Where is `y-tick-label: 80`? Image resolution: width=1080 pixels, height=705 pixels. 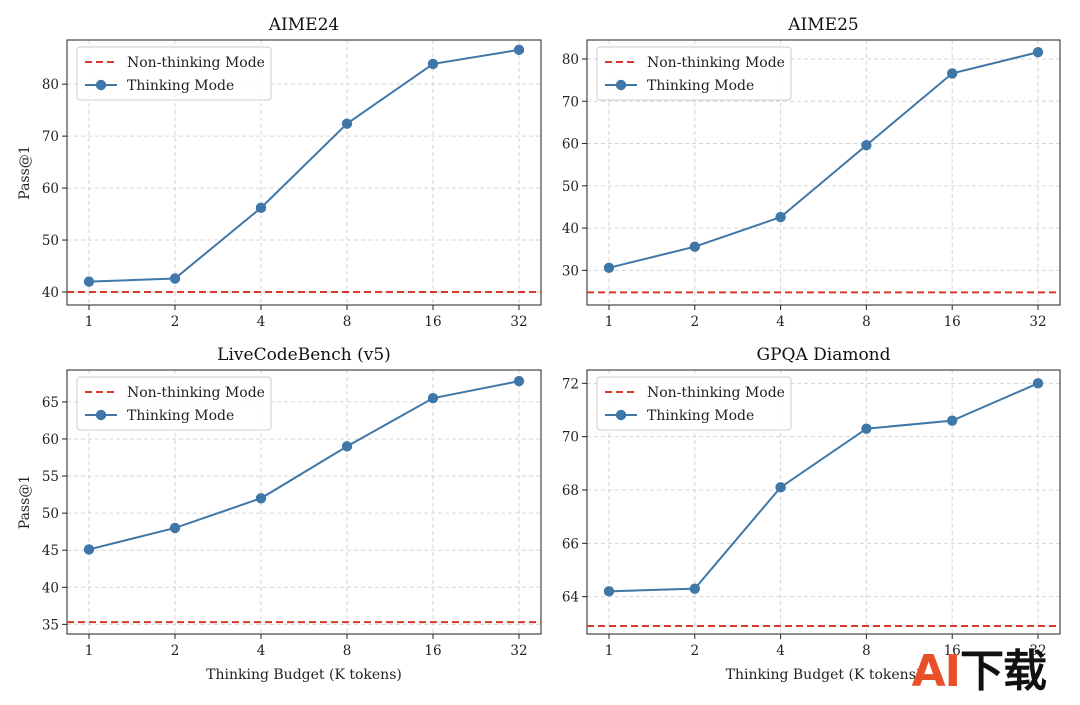 y-tick-label: 80 is located at coordinates (50, 85).